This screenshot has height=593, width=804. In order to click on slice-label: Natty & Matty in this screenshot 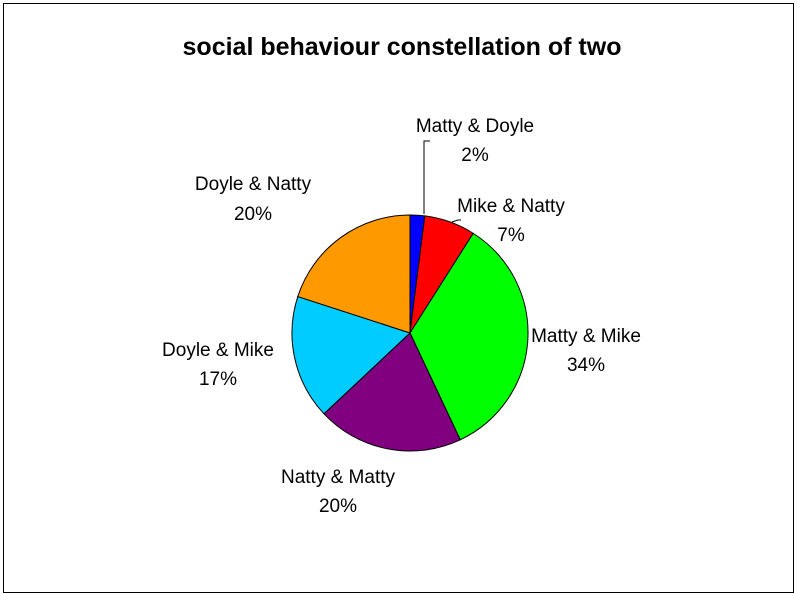, I will do `click(338, 477)`.